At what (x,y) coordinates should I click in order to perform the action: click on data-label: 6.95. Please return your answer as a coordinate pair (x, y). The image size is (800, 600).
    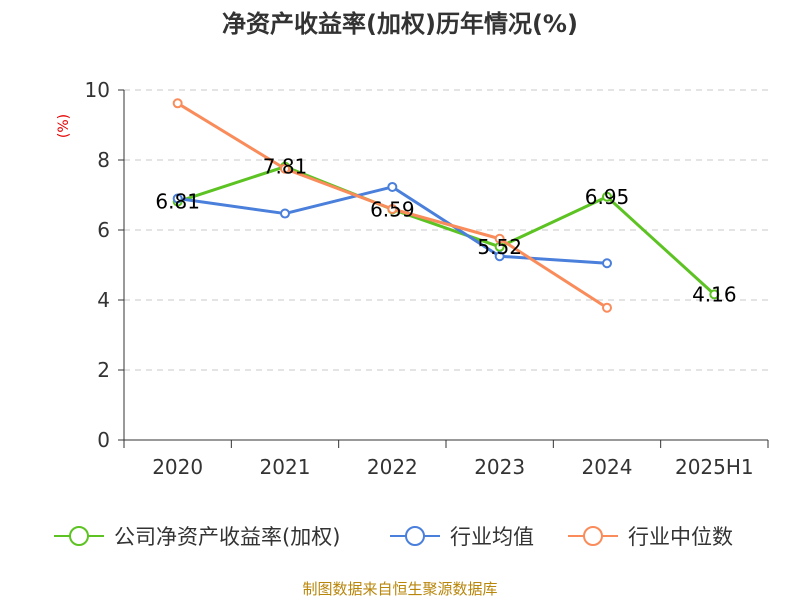
    Looking at the image, I should click on (607, 197).